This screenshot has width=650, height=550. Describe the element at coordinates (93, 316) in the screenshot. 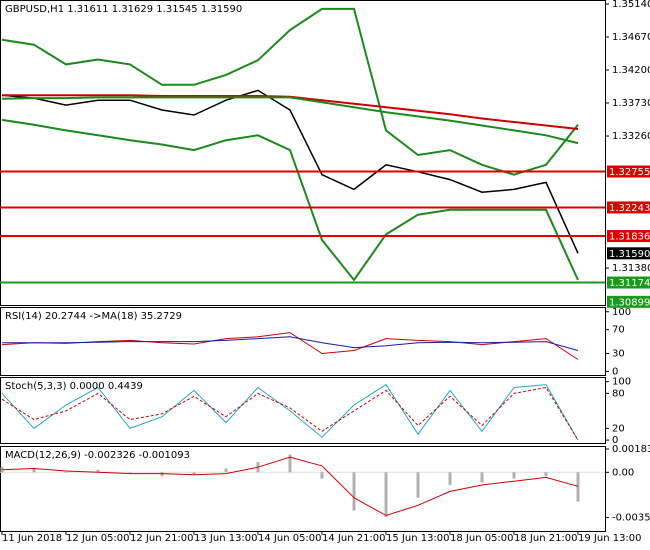

I see `panel-title: RSI(14) 20.2744 ->MA(18) 35.2729` at that location.